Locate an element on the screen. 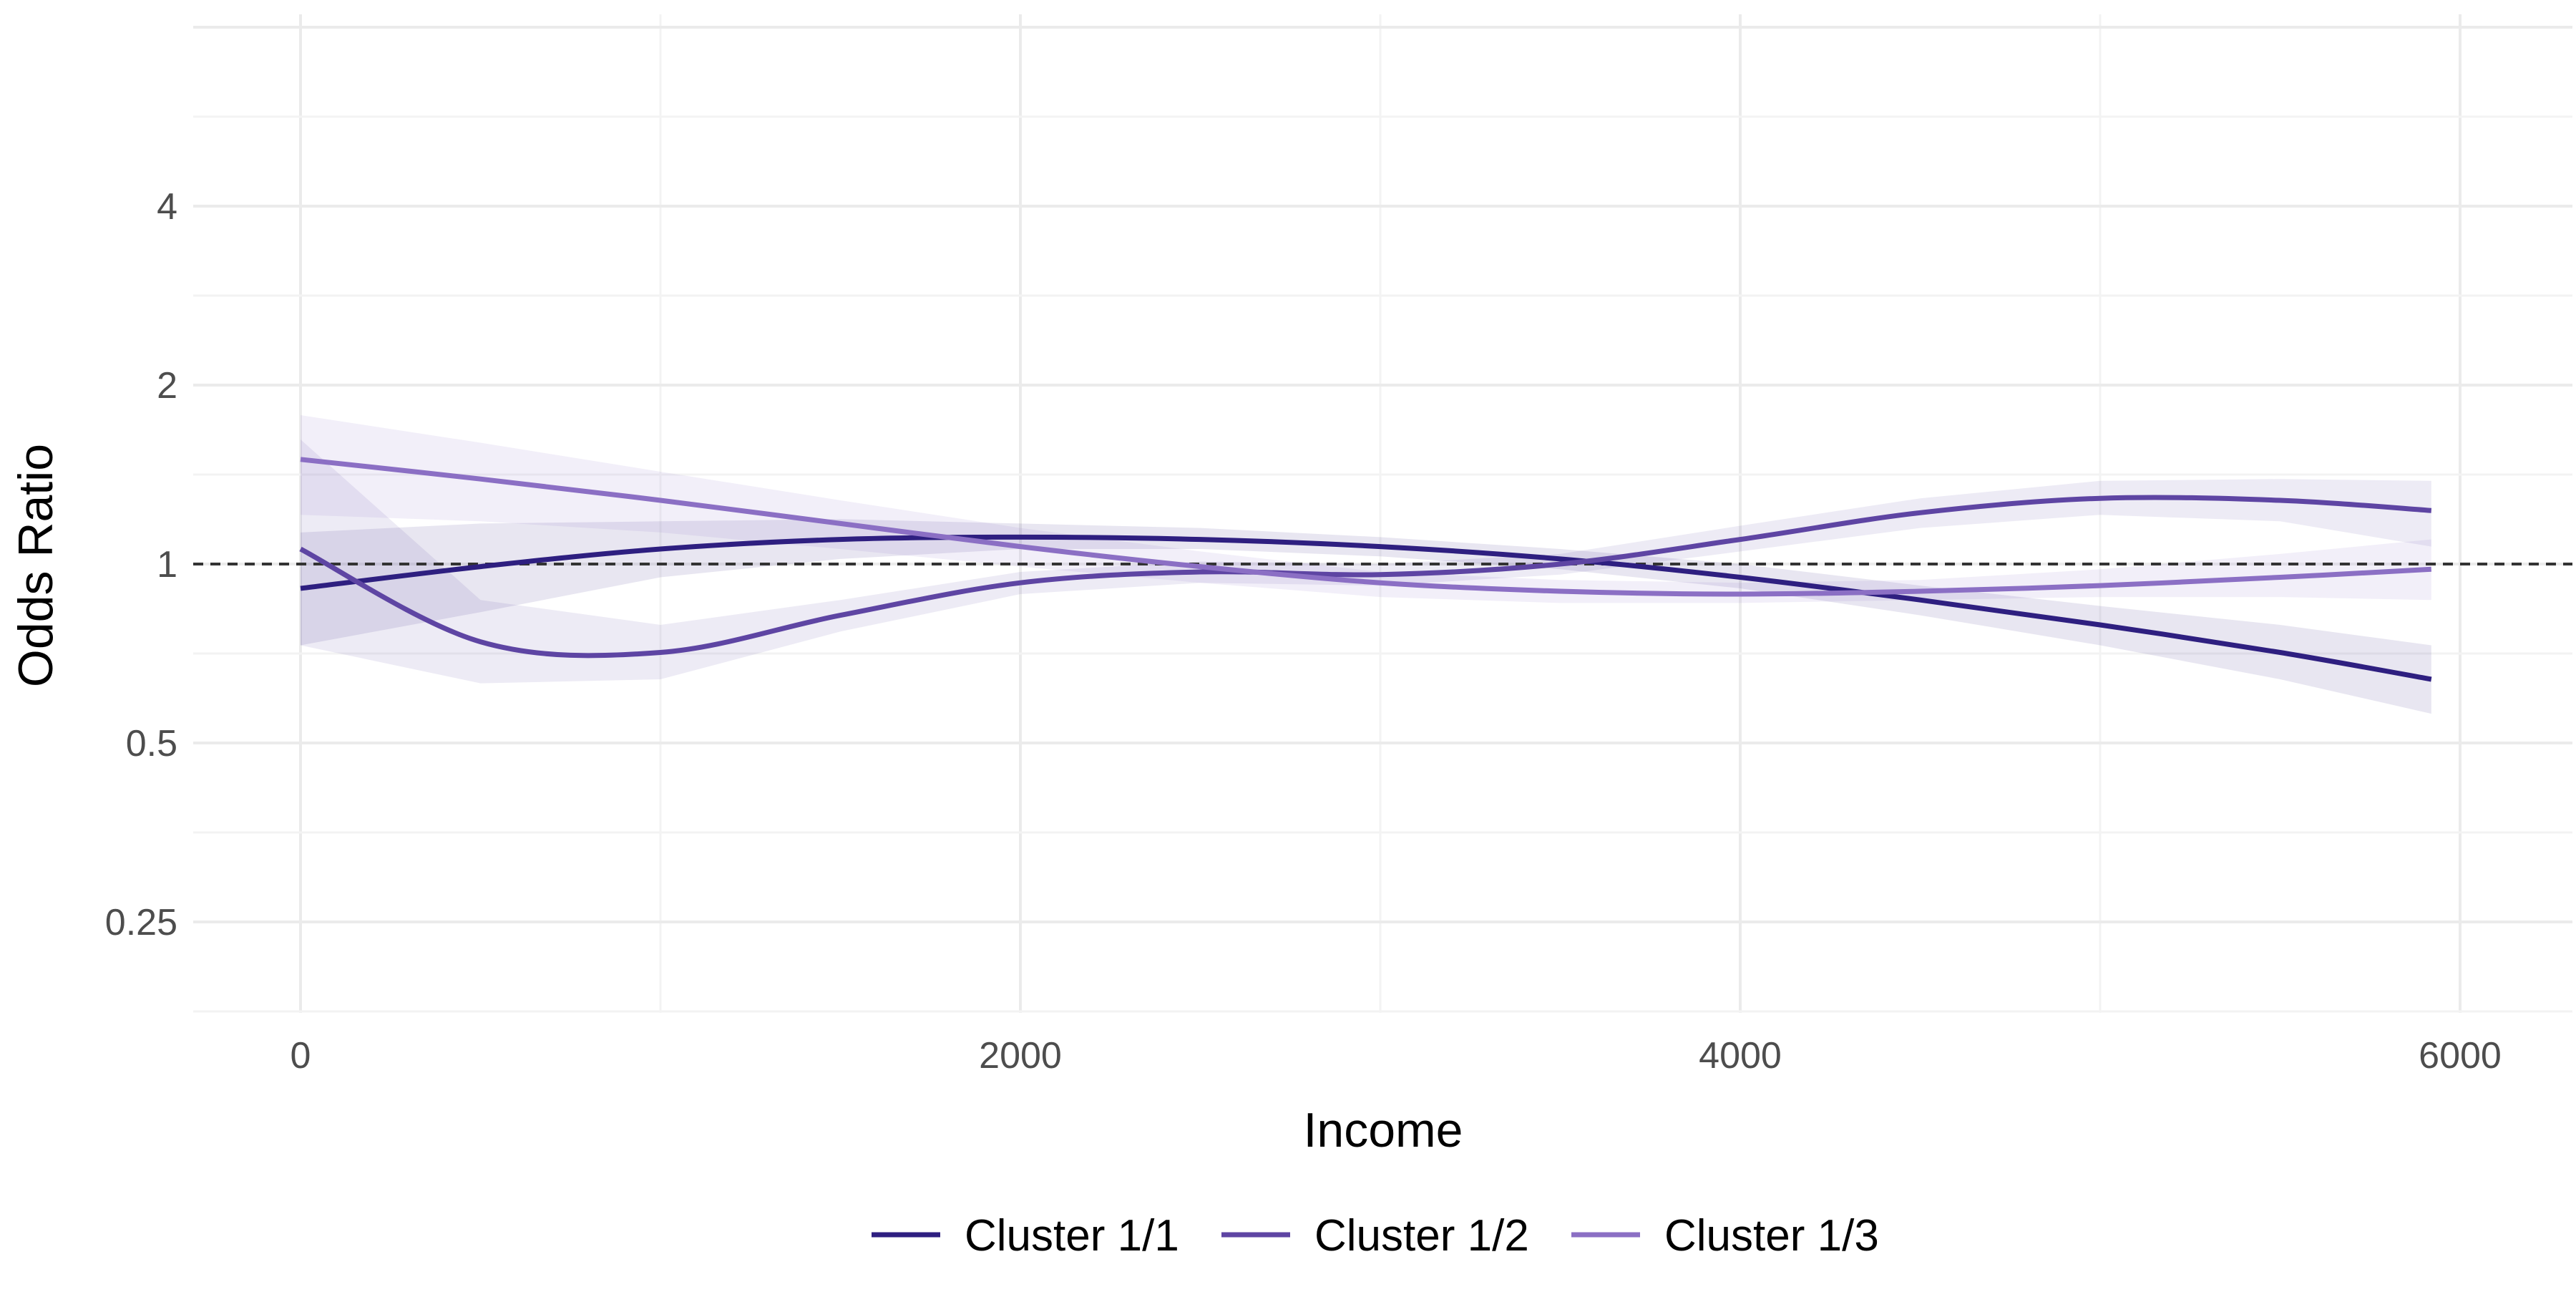  x-tick-label: 6000 is located at coordinates (2460, 1056).